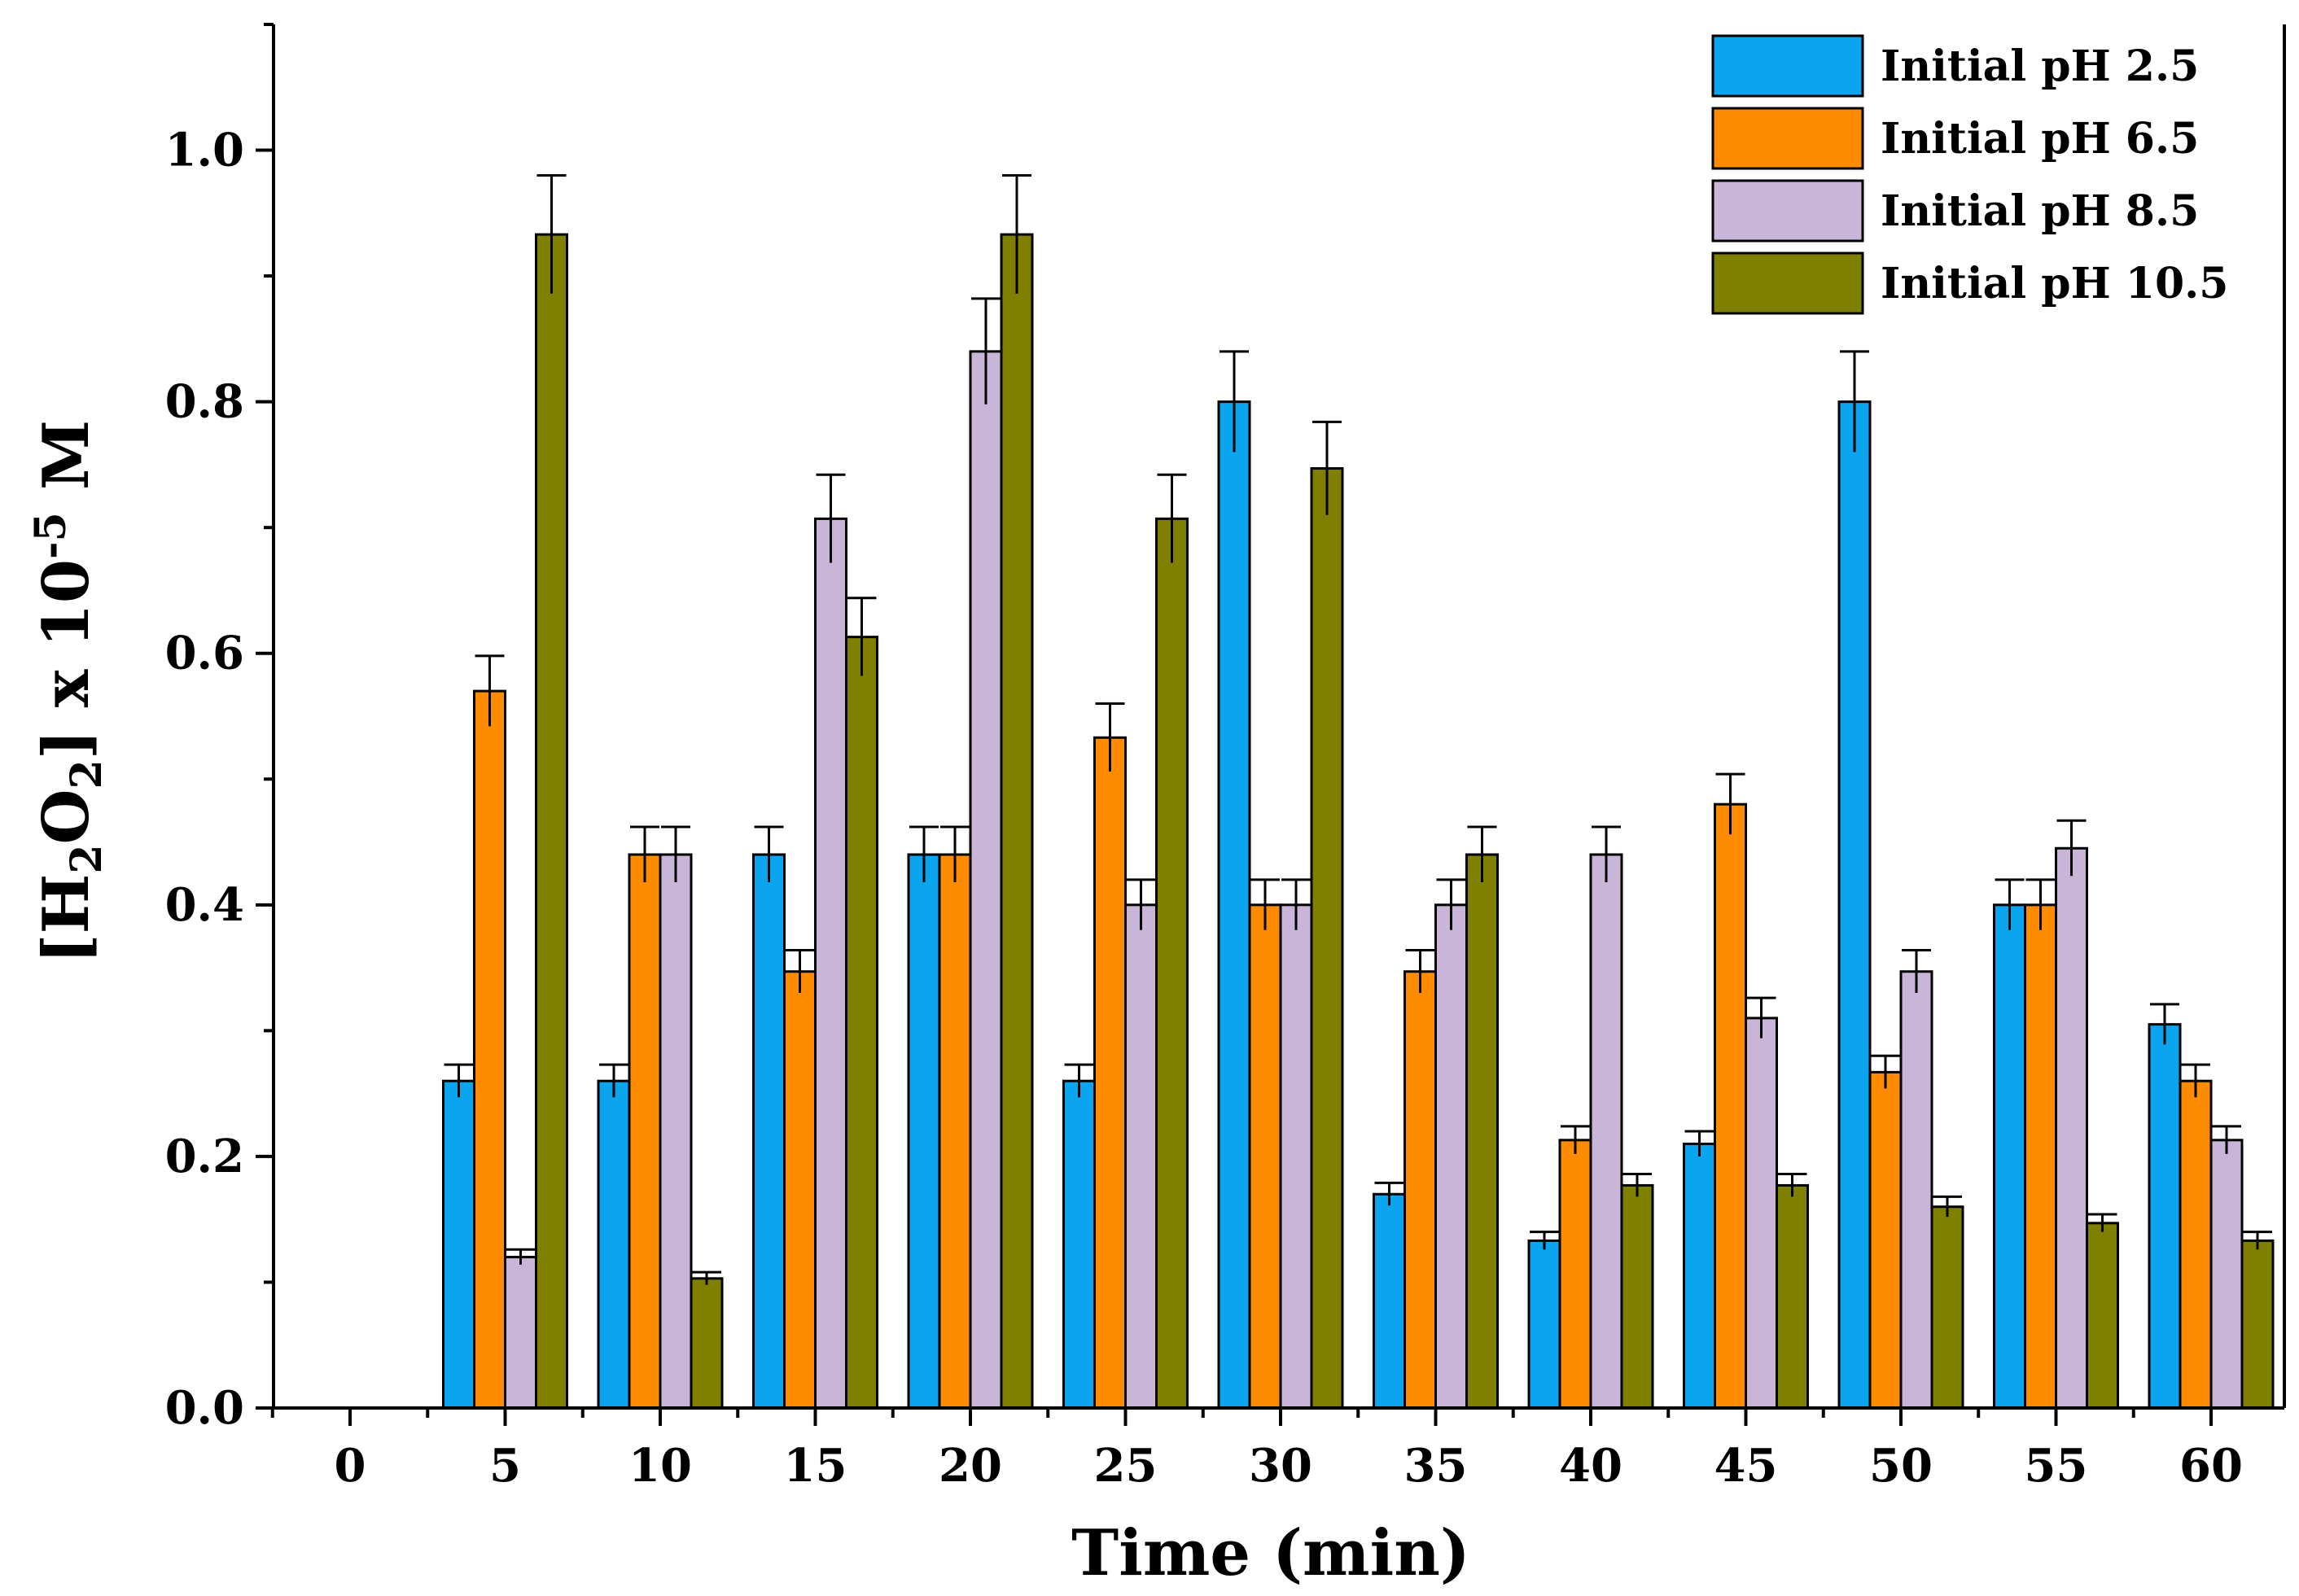 This screenshot has width=2299, height=1596. What do you see at coordinates (2211, 1466) in the screenshot?
I see `x-tick-label: 60` at bounding box center [2211, 1466].